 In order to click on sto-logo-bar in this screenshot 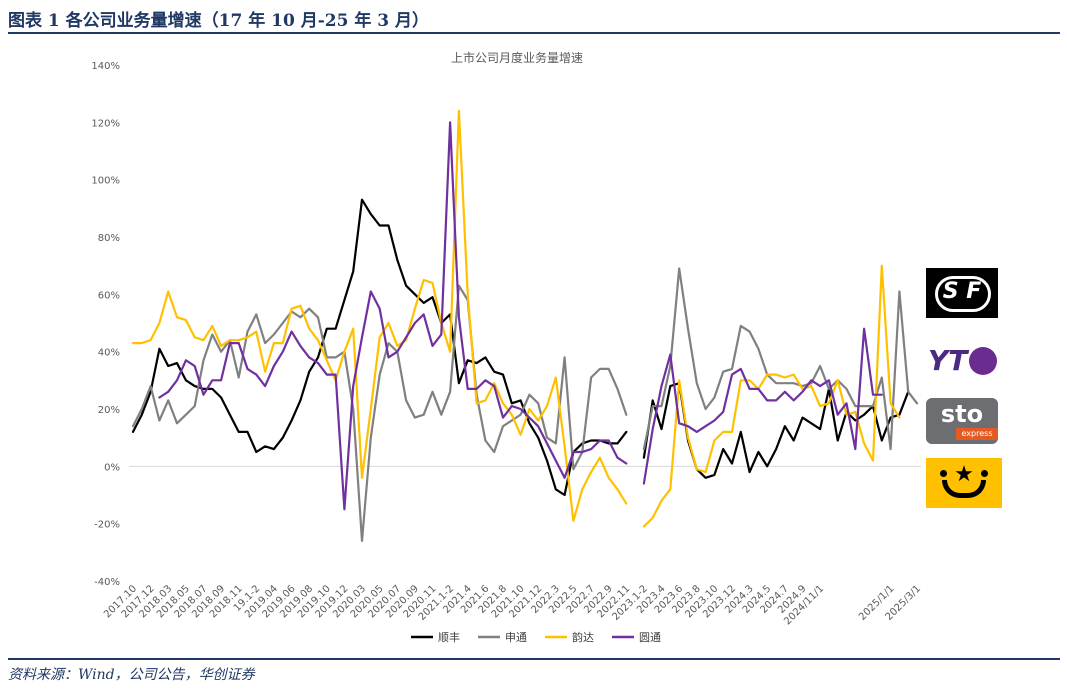, I will do `click(977, 434)`.